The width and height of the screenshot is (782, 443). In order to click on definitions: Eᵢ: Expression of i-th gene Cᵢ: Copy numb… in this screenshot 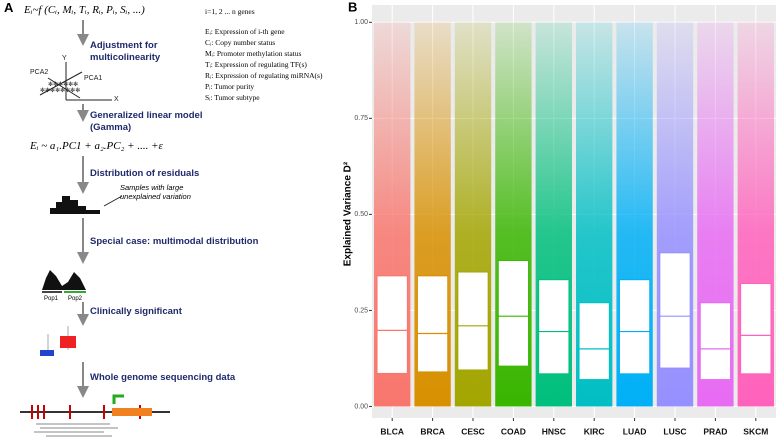, I will do `click(263, 64)`.